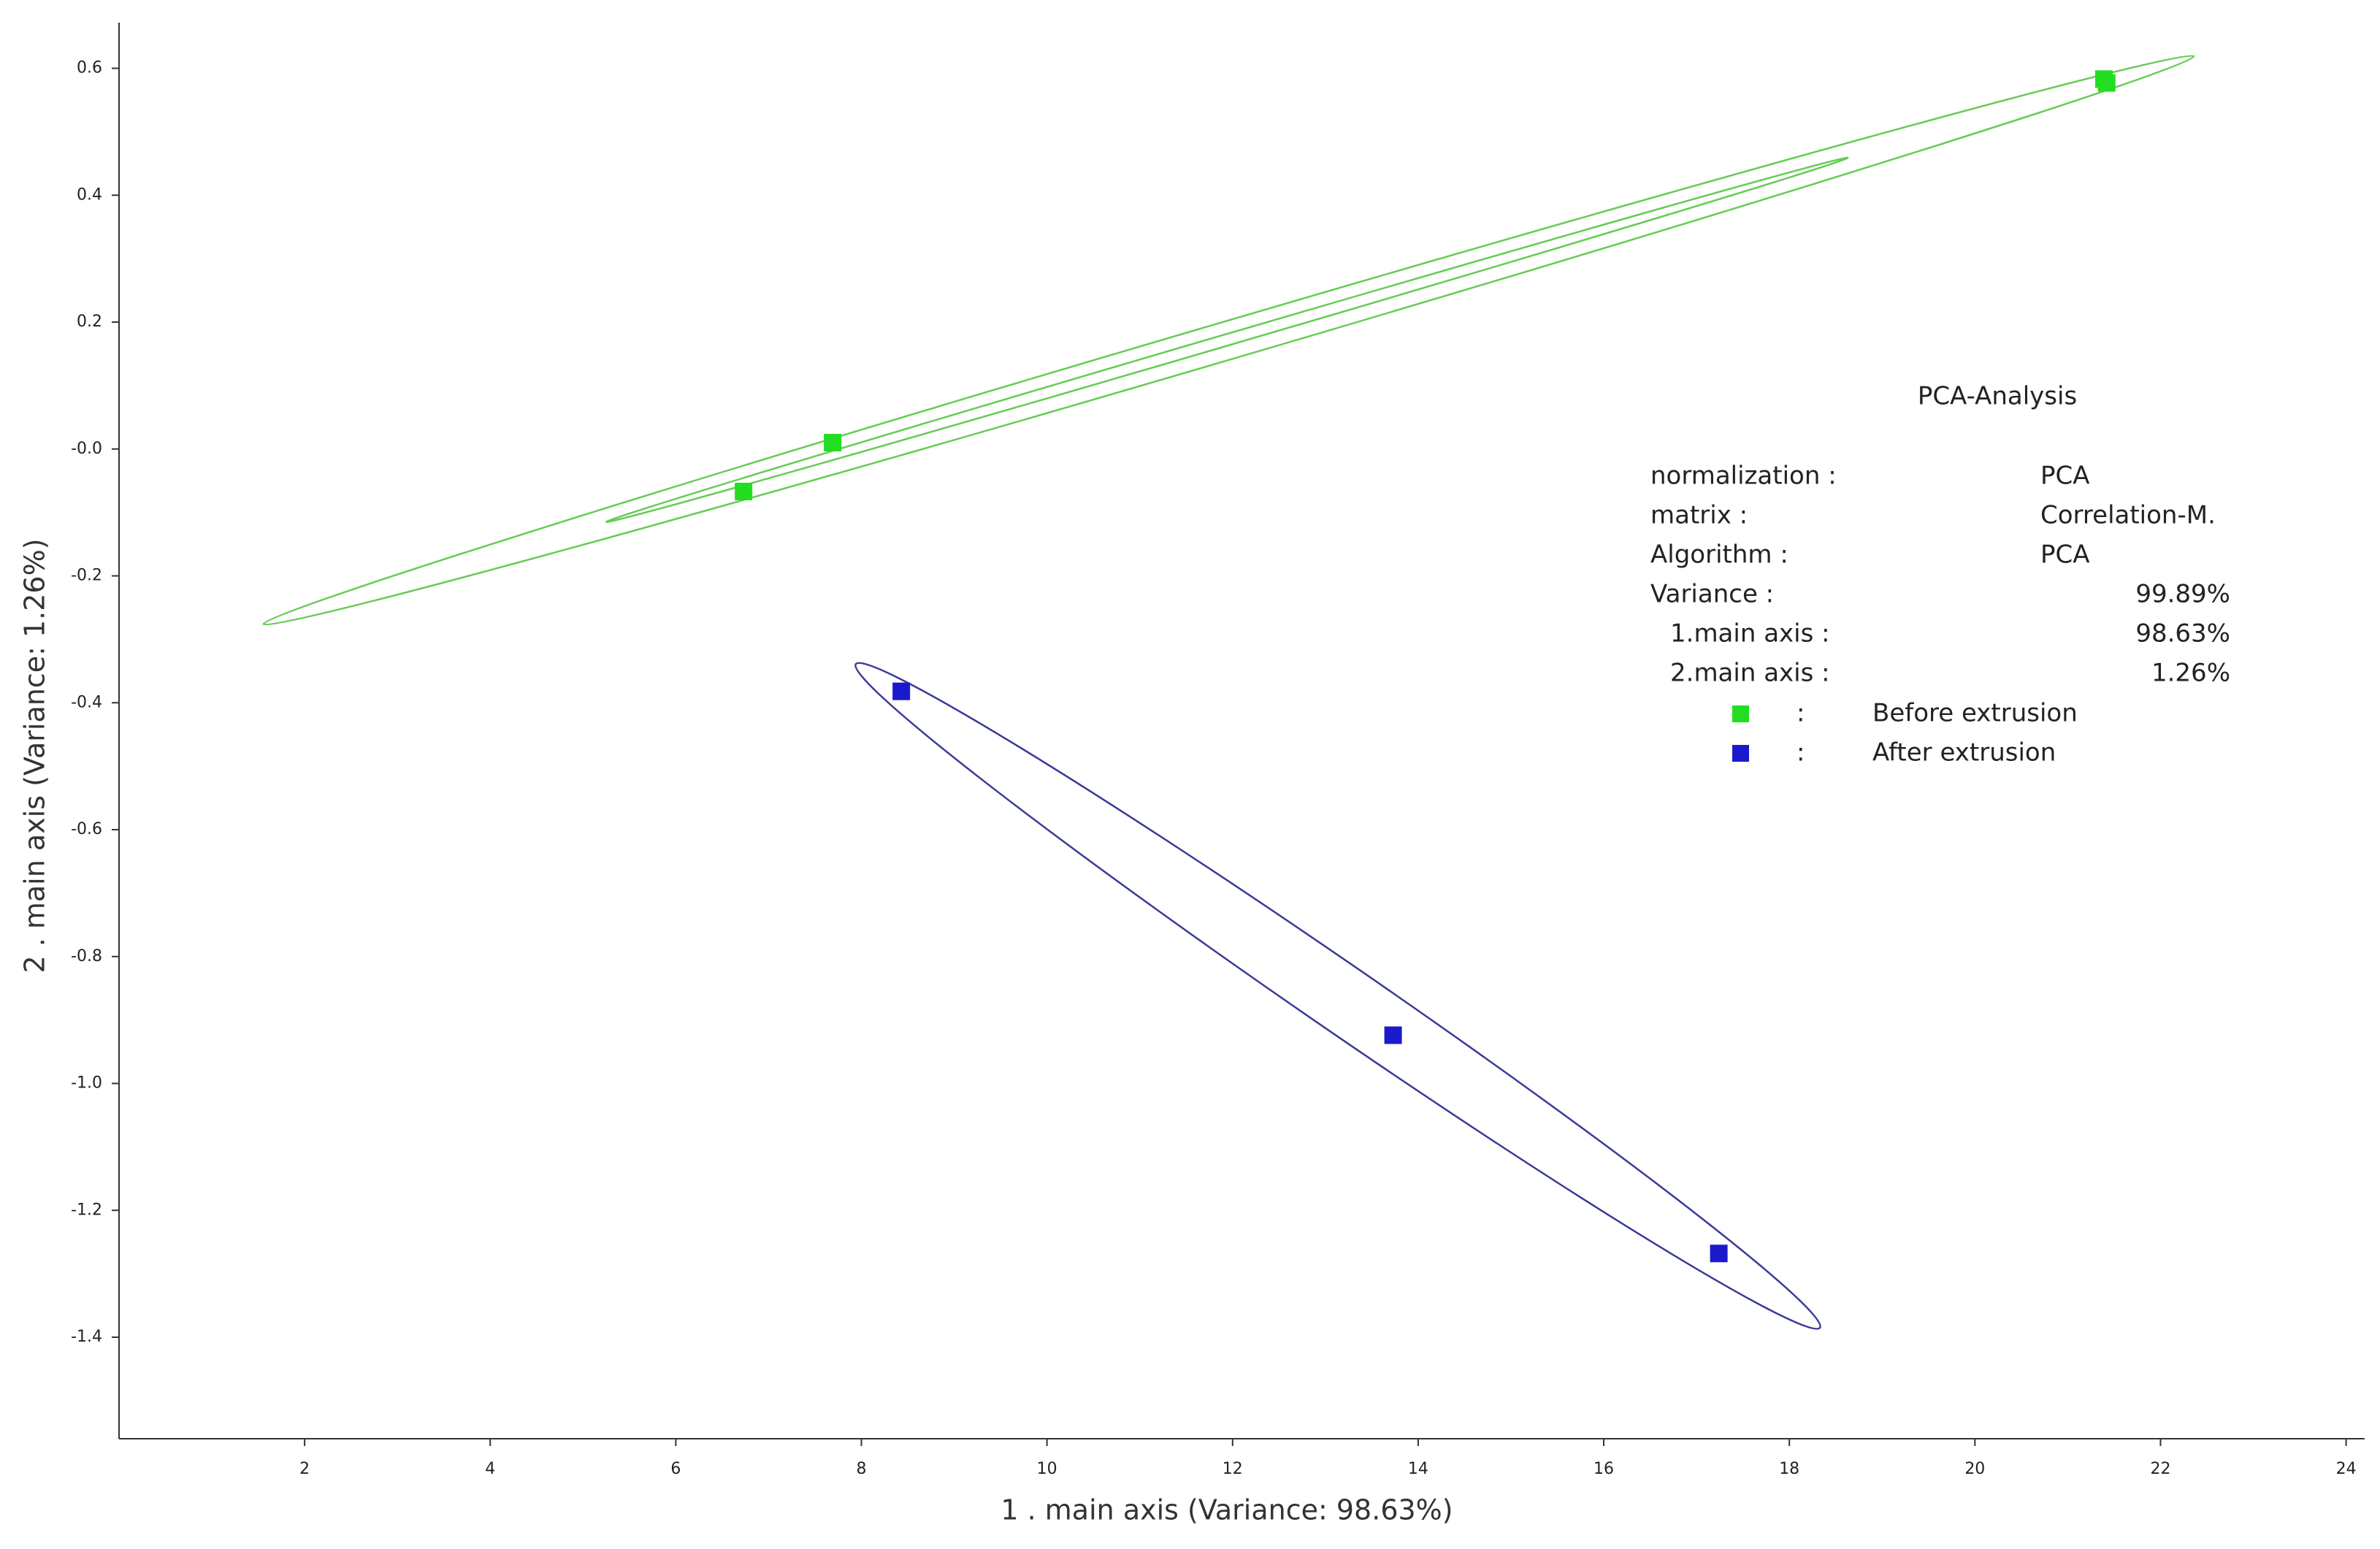 This screenshot has height=1549, width=2380. I want to click on x-tick-label: 18, so click(1789, 1469).